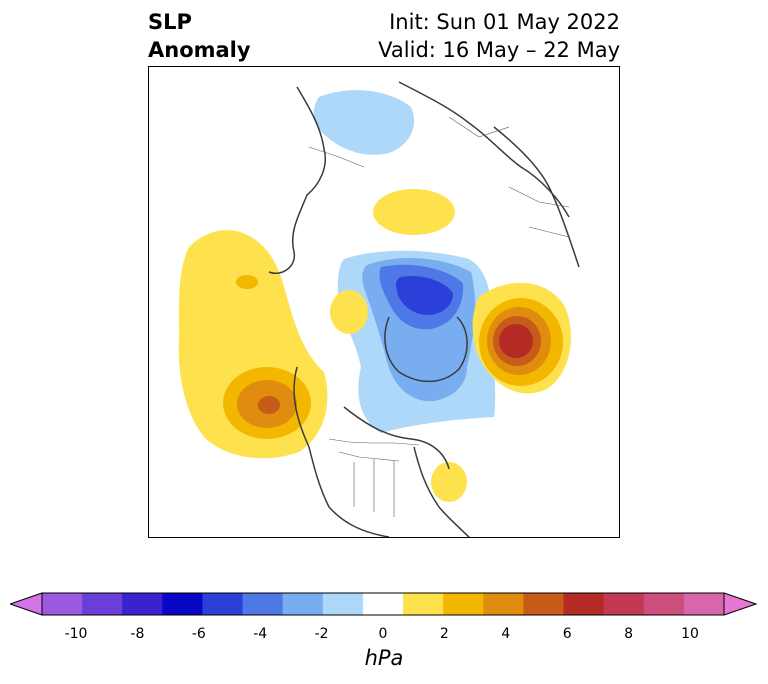 This screenshot has height=684, width=768. I want to click on anomaly-pacific-small, so click(247, 282).